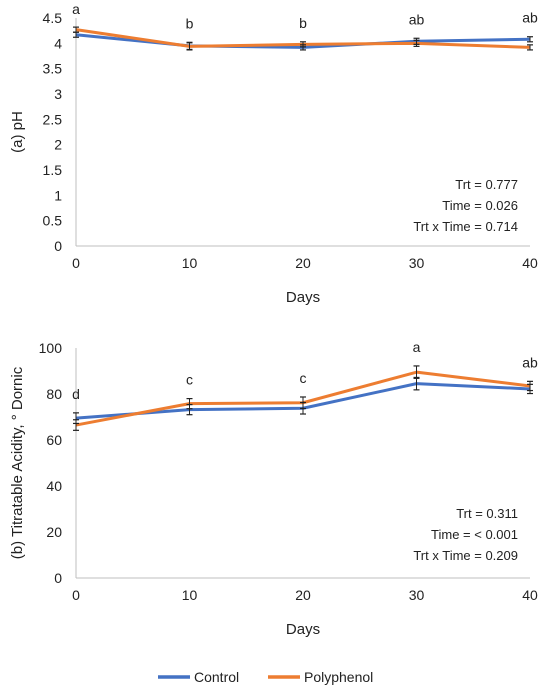 Image resolution: width=550 pixels, height=695 pixels. I want to click on y-tick-label: 80, so click(54, 394).